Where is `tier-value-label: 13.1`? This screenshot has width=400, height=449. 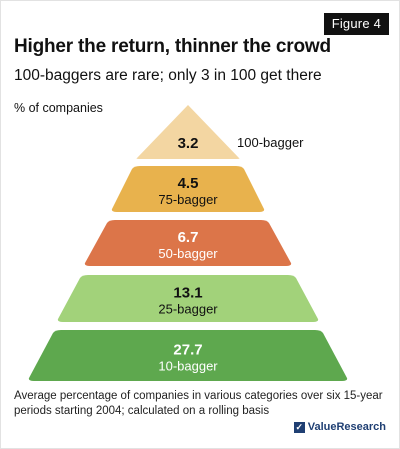
tier-value-label: 13.1 is located at coordinates (187, 293).